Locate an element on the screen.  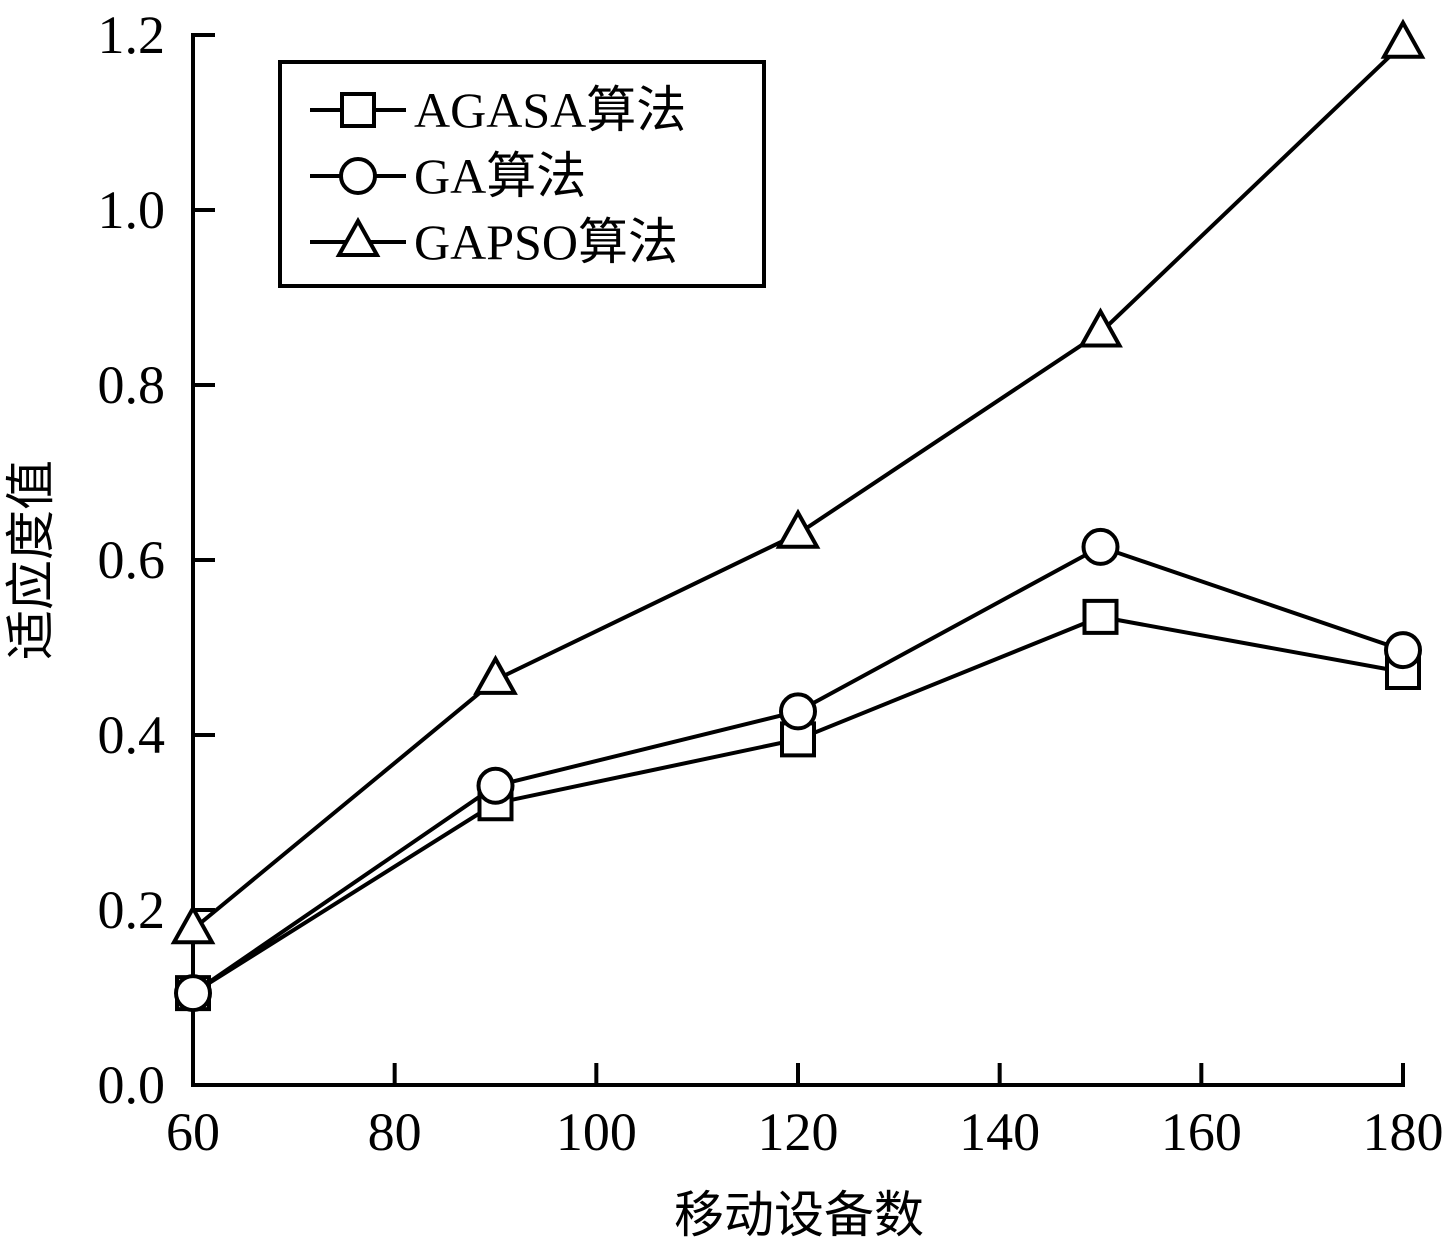
x-tick-label: 140 is located at coordinates (999, 1132).